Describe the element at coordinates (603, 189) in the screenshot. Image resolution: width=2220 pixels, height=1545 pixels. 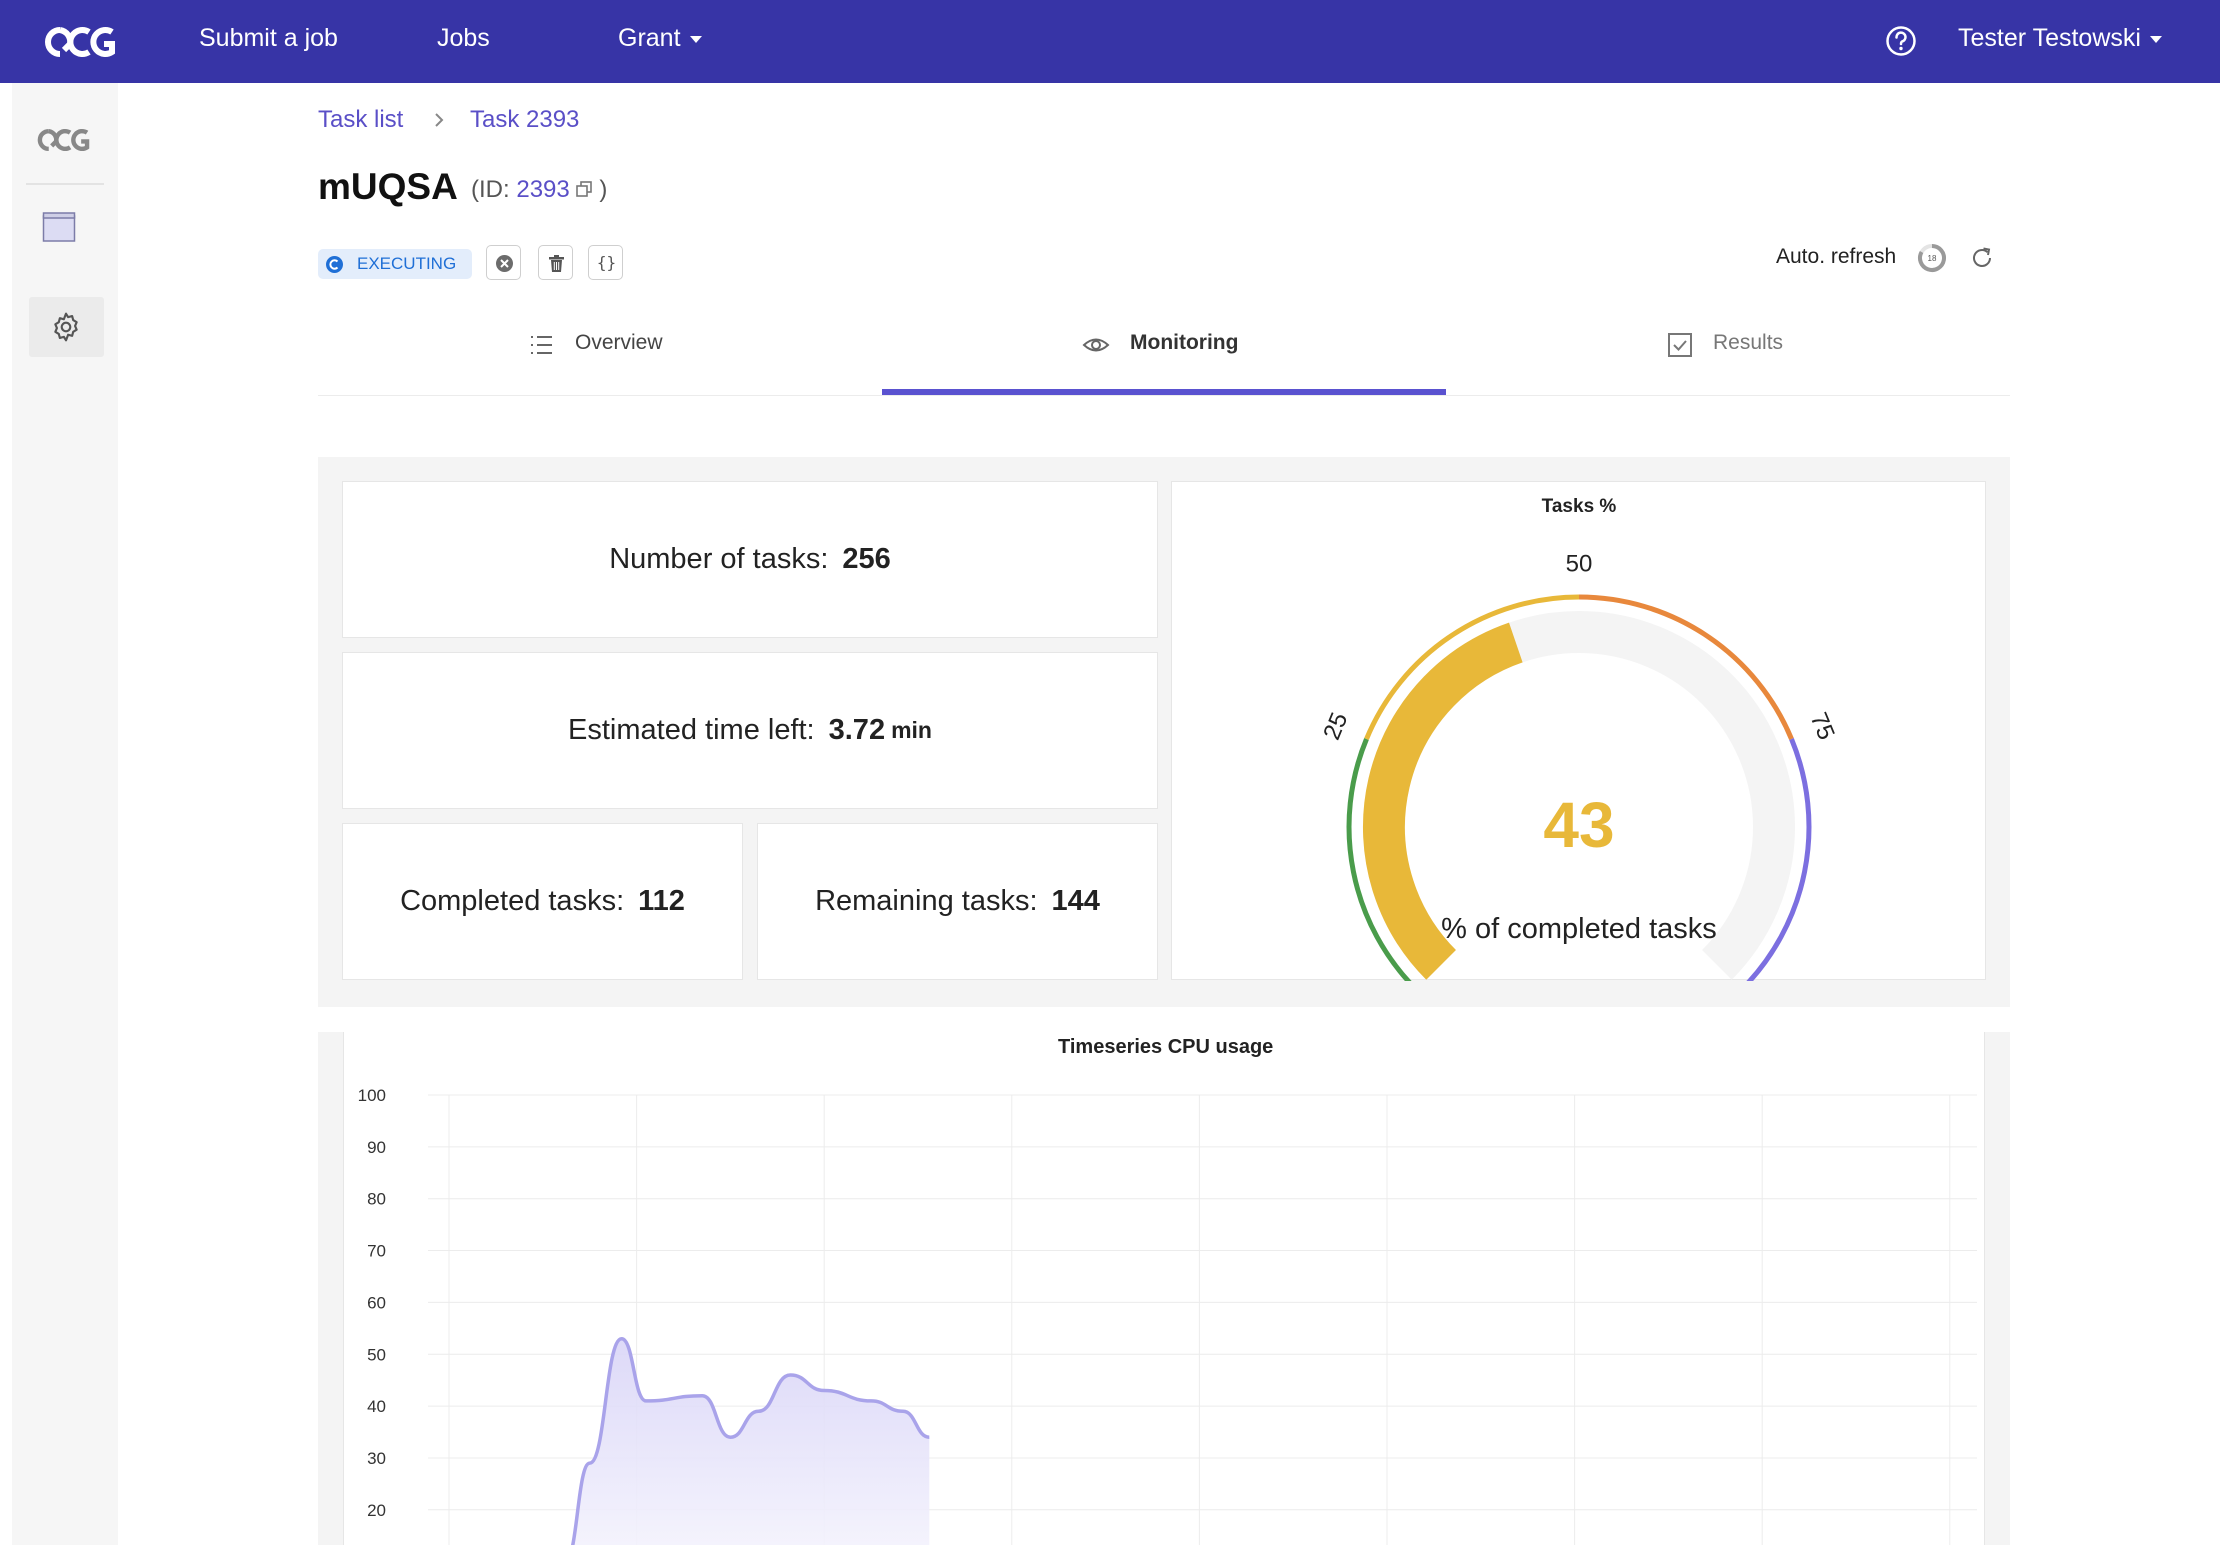
I see `task-id-suffix: )` at that location.